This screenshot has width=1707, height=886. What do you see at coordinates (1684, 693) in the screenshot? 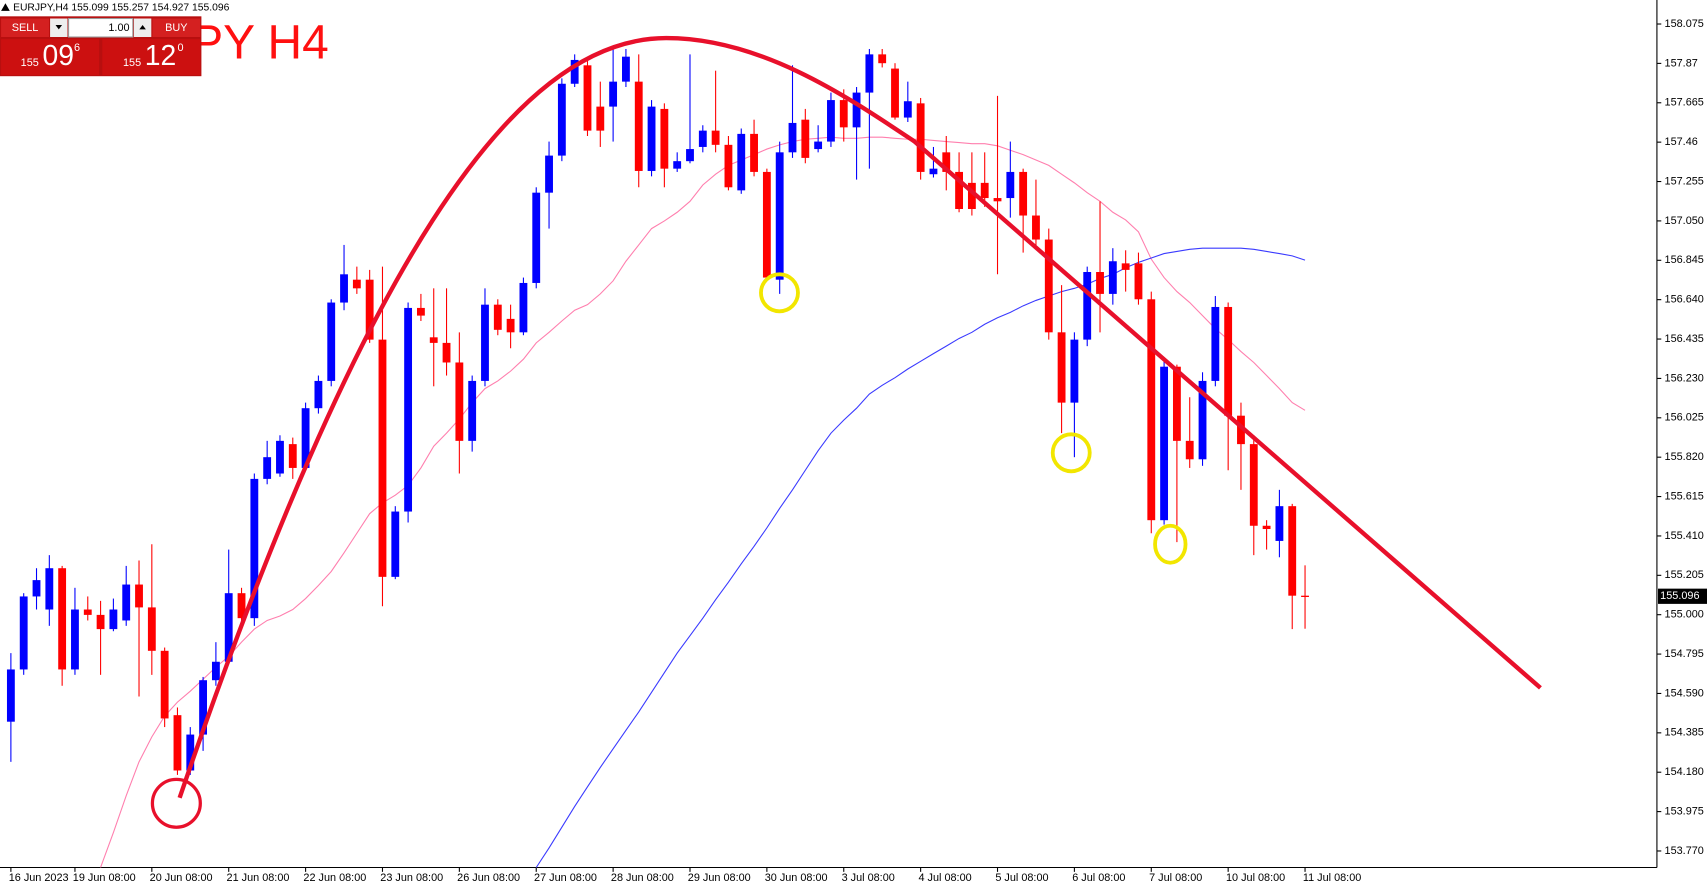
I see `y-tick-label: 154.590` at bounding box center [1684, 693].